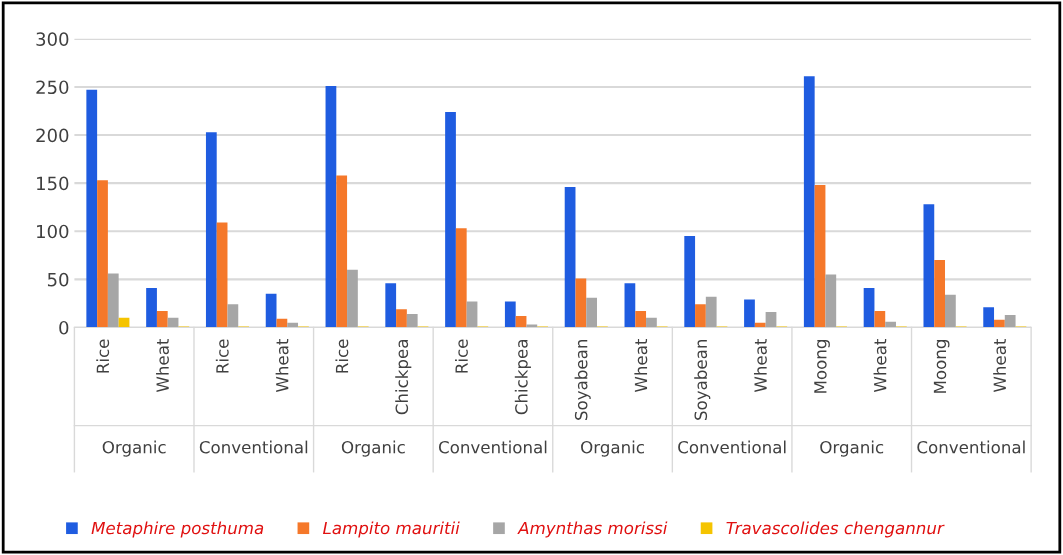  What do you see at coordinates (53, 183) in the screenshot?
I see `y-tick-label: 150` at bounding box center [53, 183].